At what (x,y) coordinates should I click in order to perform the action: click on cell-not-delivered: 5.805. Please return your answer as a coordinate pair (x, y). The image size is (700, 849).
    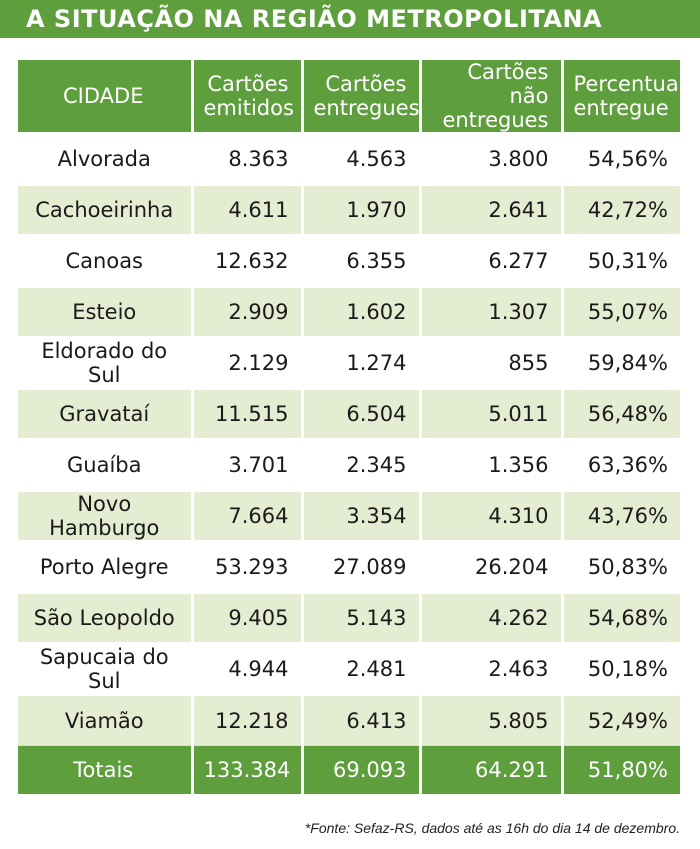
    Looking at the image, I should click on (490, 720).